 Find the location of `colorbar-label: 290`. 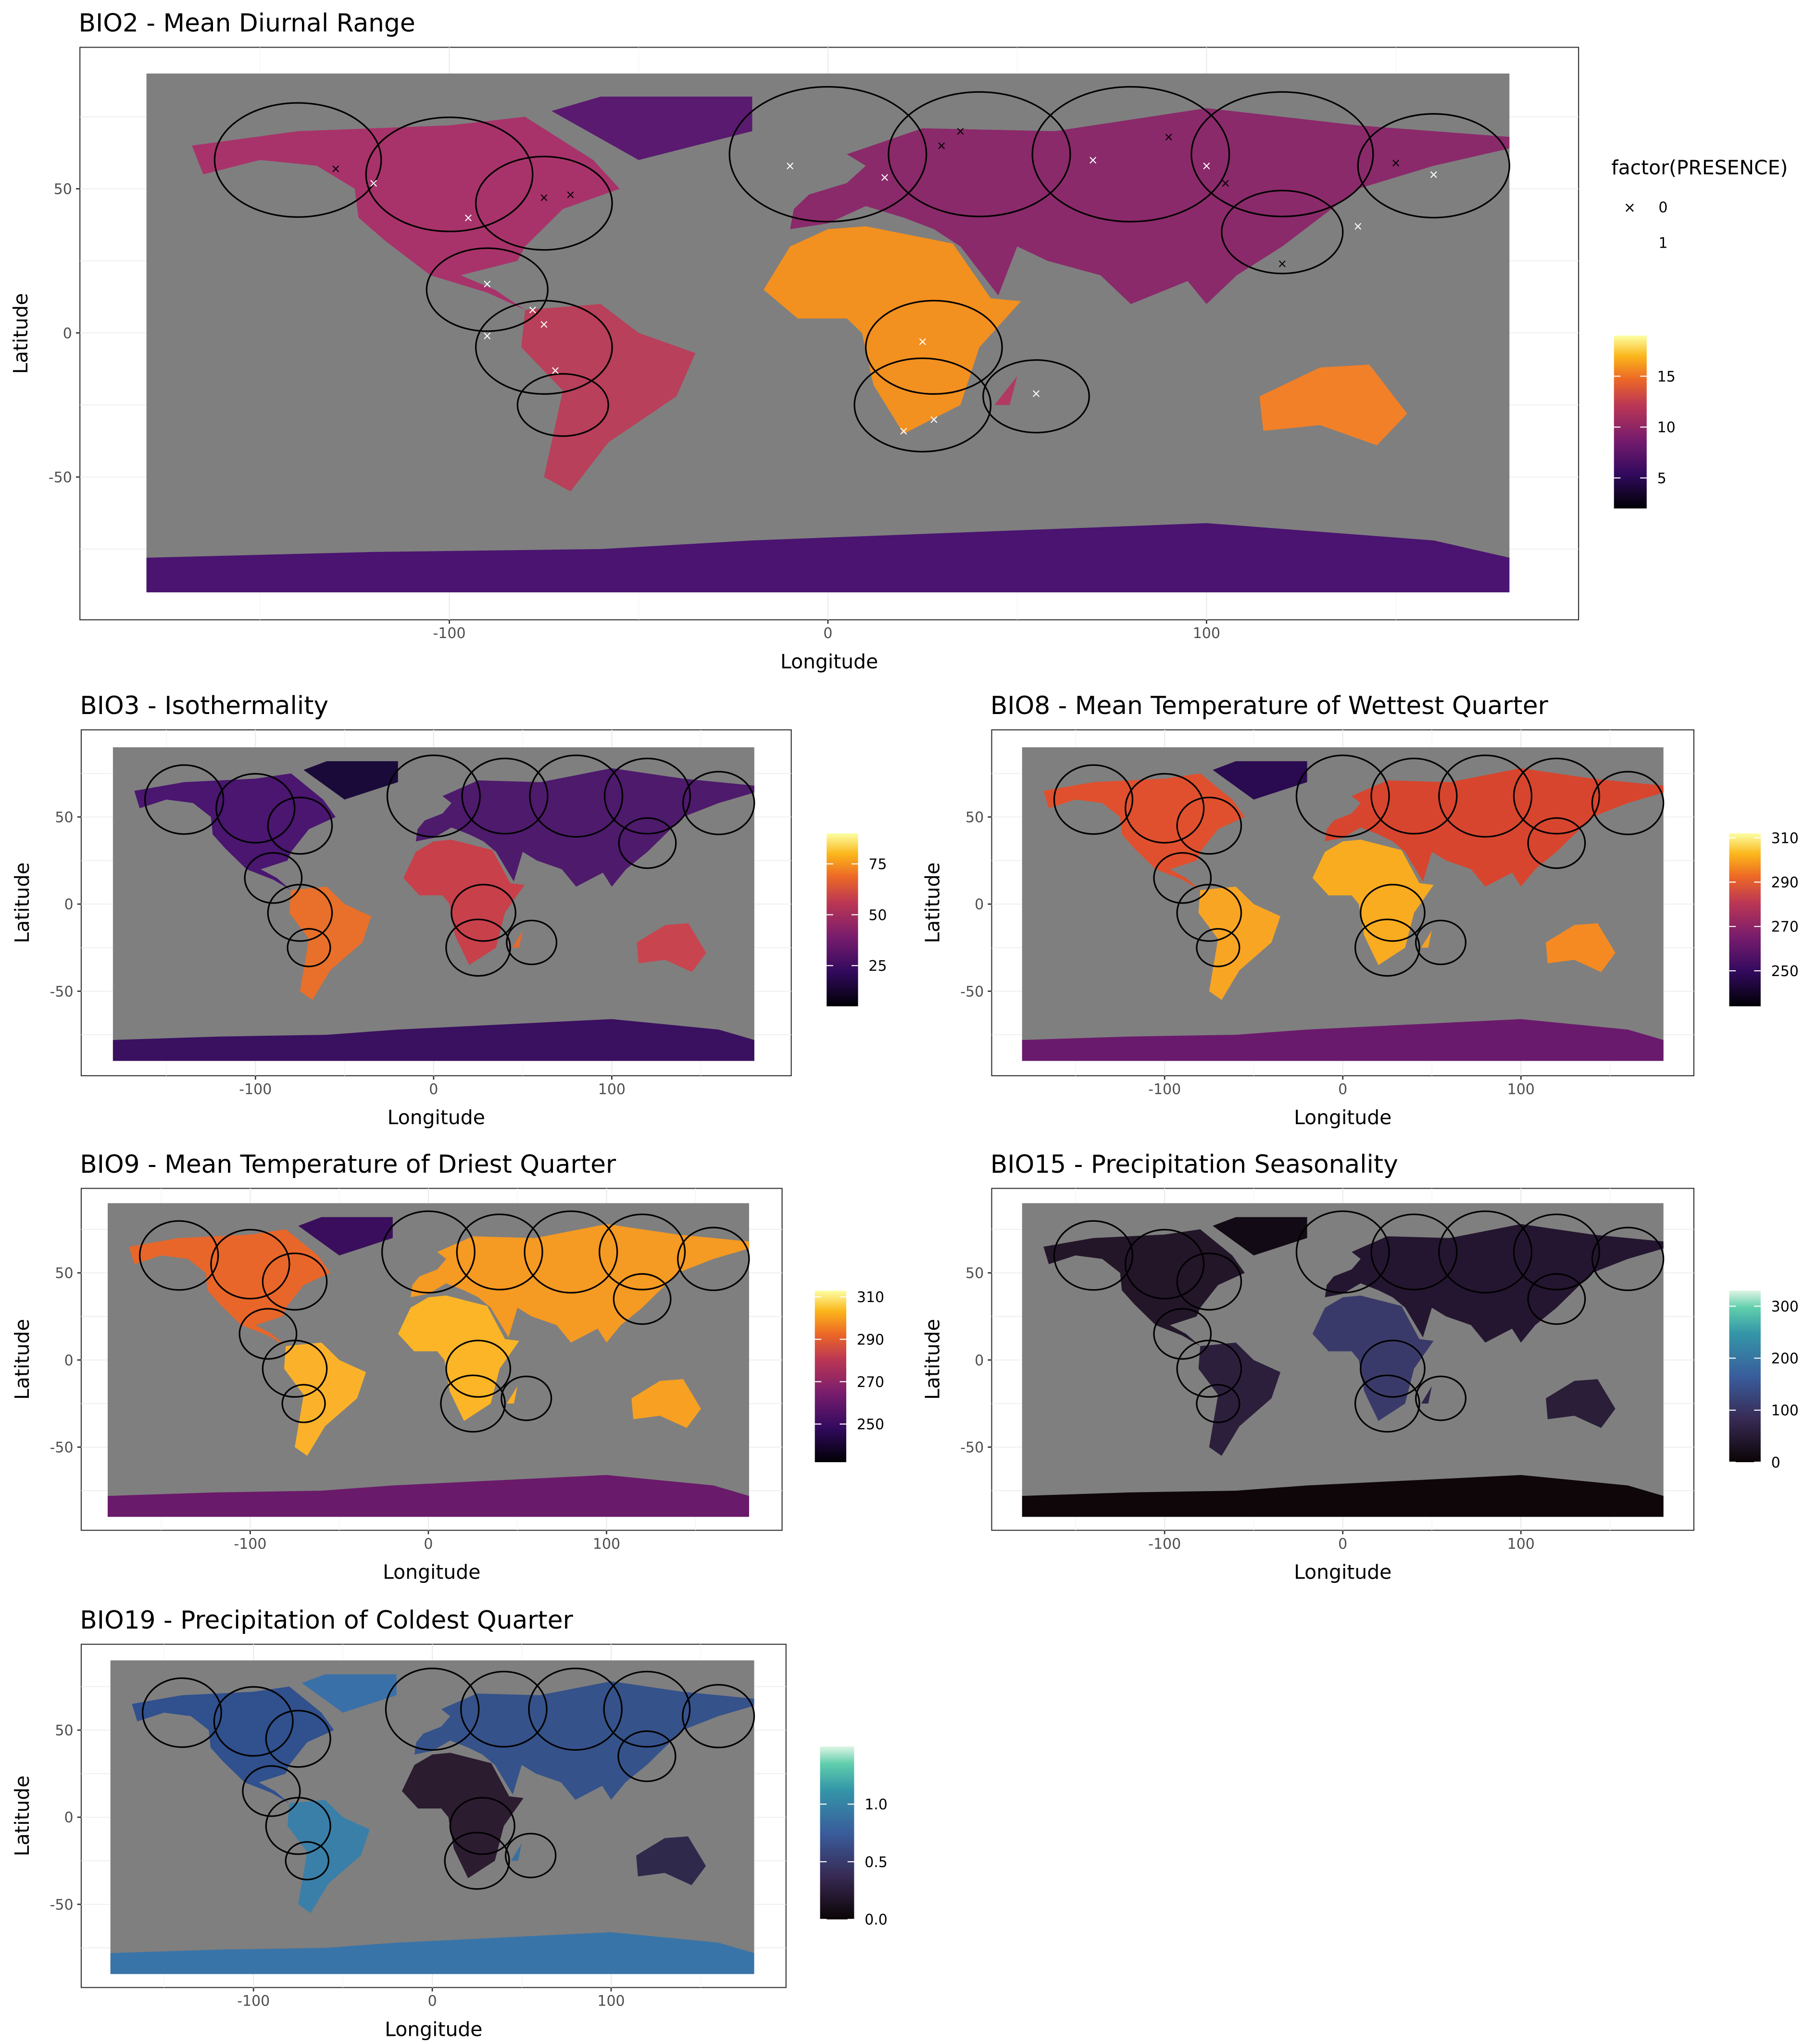

colorbar-label: 290 is located at coordinates (1785, 882).